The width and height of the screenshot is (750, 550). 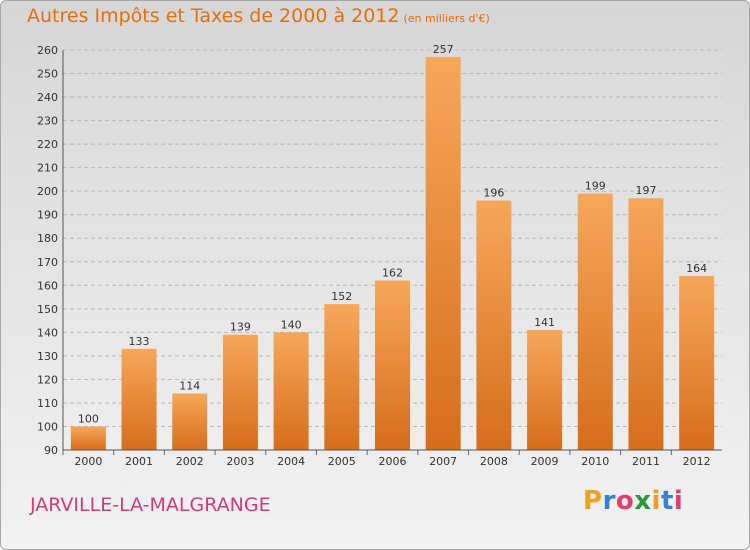 I want to click on value-label: 133, so click(x=139, y=341).